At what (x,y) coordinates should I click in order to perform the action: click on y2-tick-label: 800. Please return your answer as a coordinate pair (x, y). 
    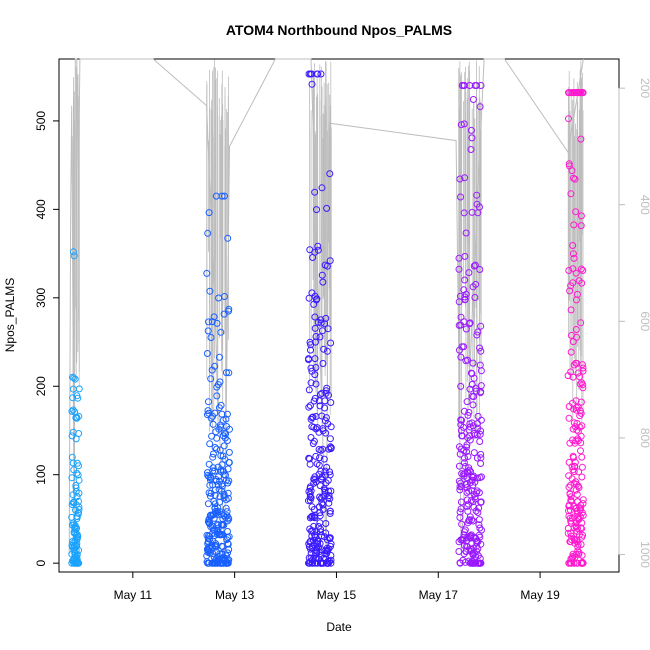
    Looking at the image, I should click on (644, 438).